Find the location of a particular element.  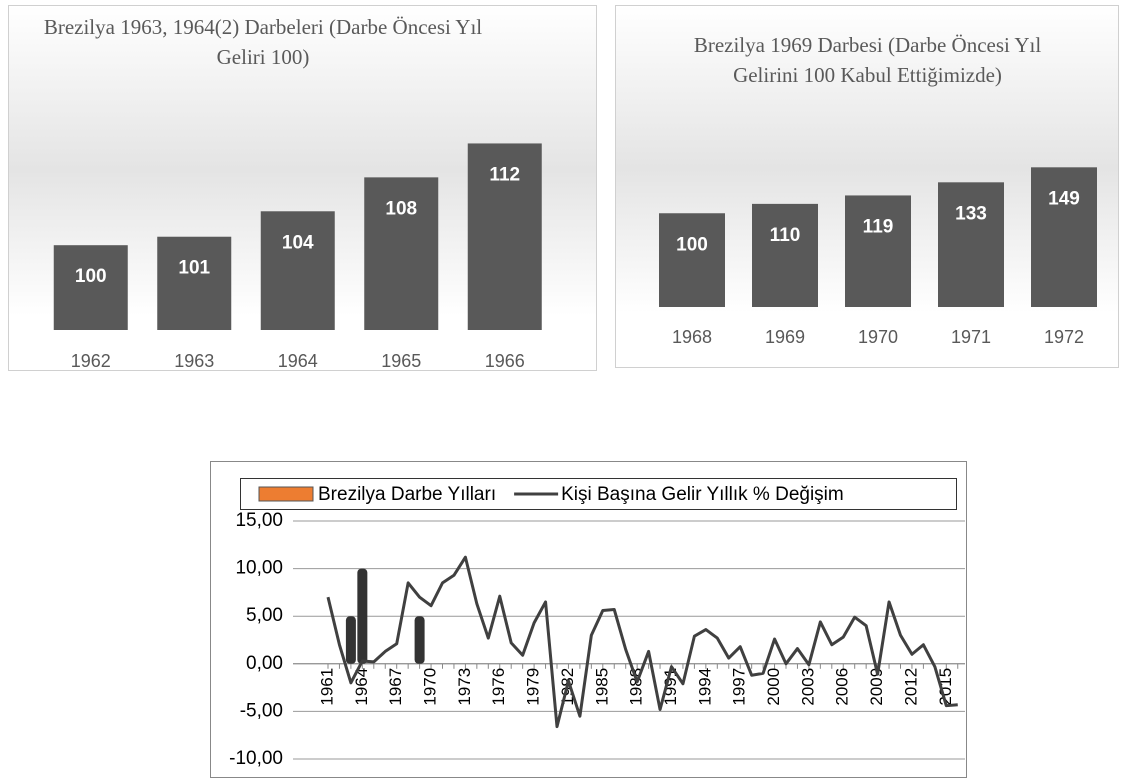

y-tick-label: -5,00 is located at coordinates (261, 710).